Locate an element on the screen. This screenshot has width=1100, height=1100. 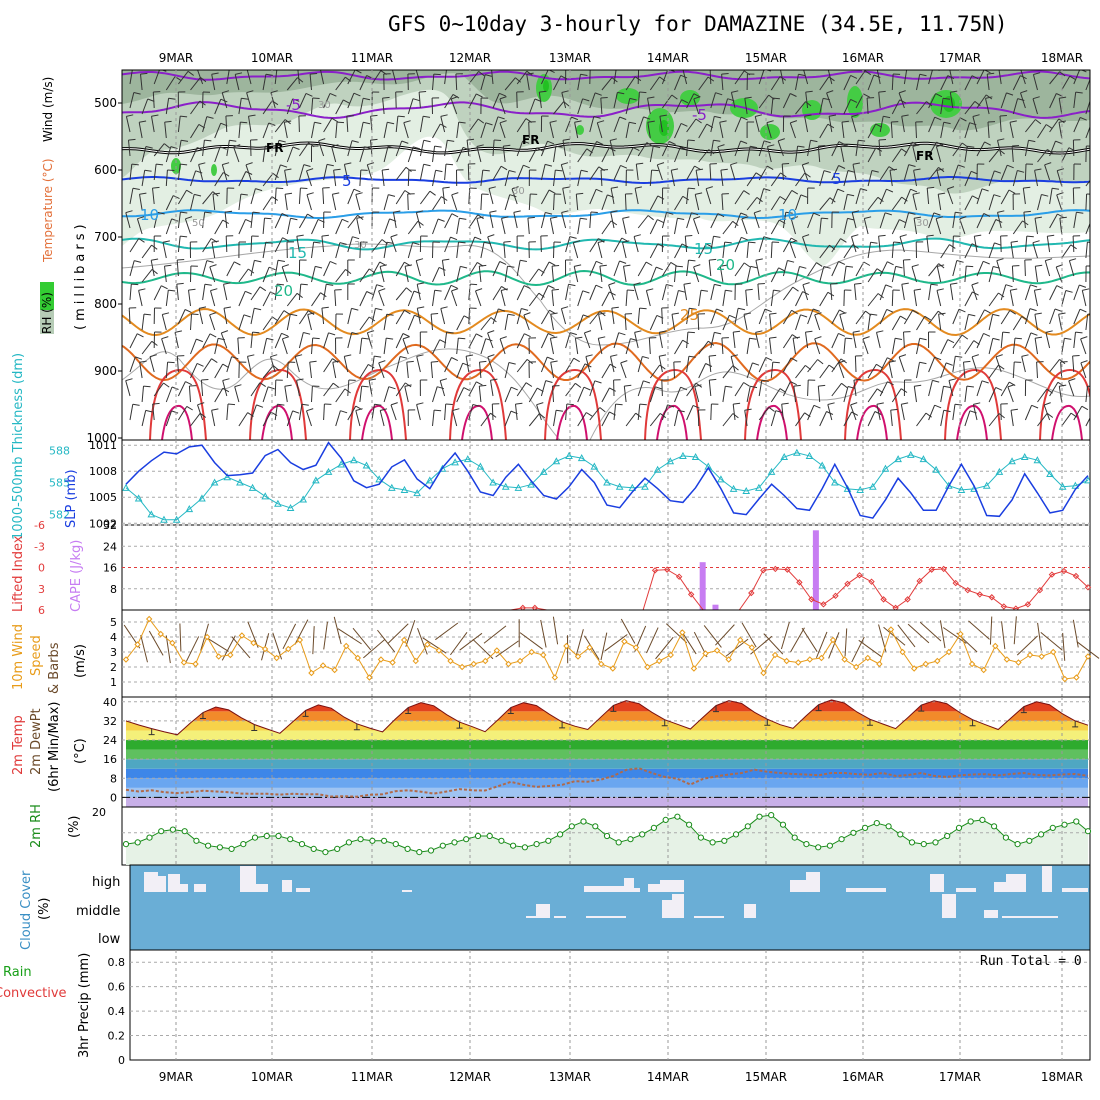
temp-tick: 16 is located at coordinates (110, 759).